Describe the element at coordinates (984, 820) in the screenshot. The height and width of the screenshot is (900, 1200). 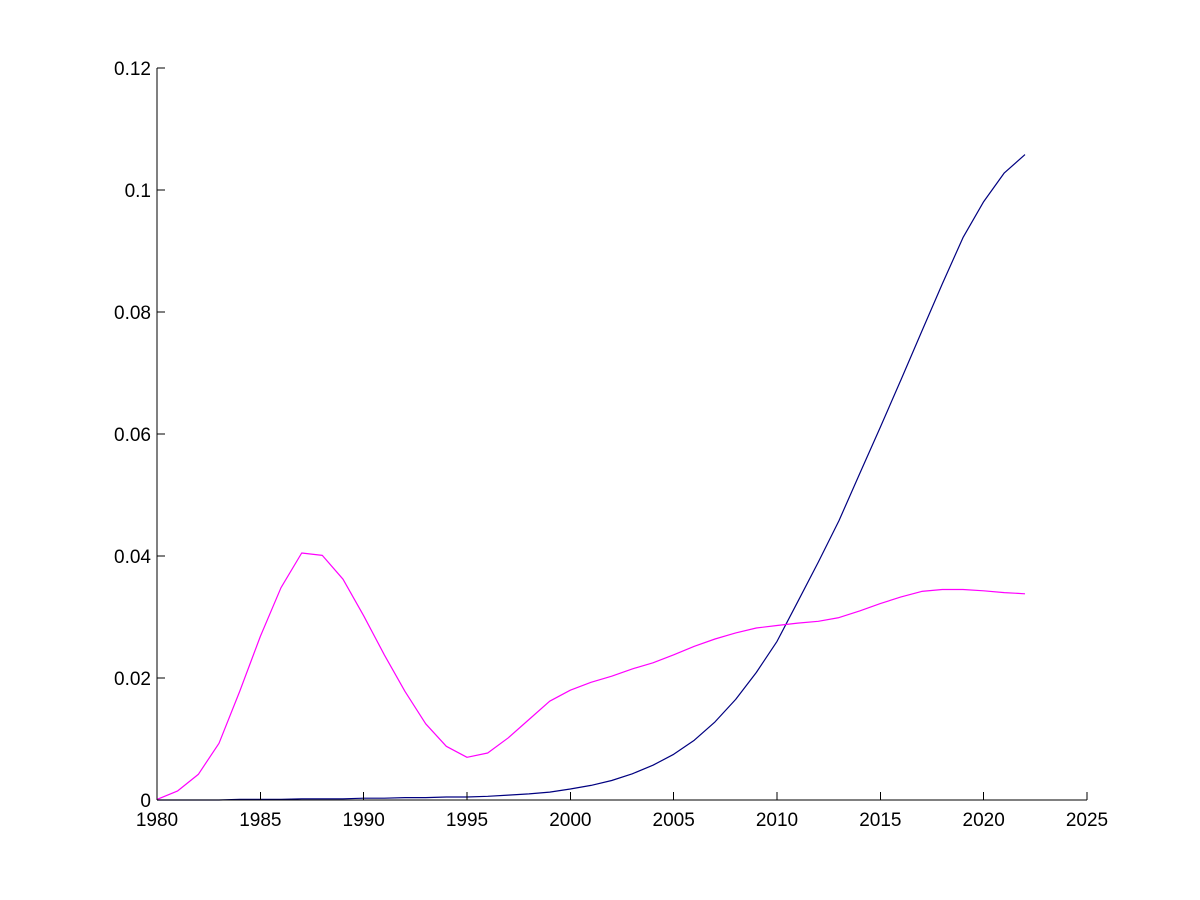
I see `x-tick-label: 2020` at that location.